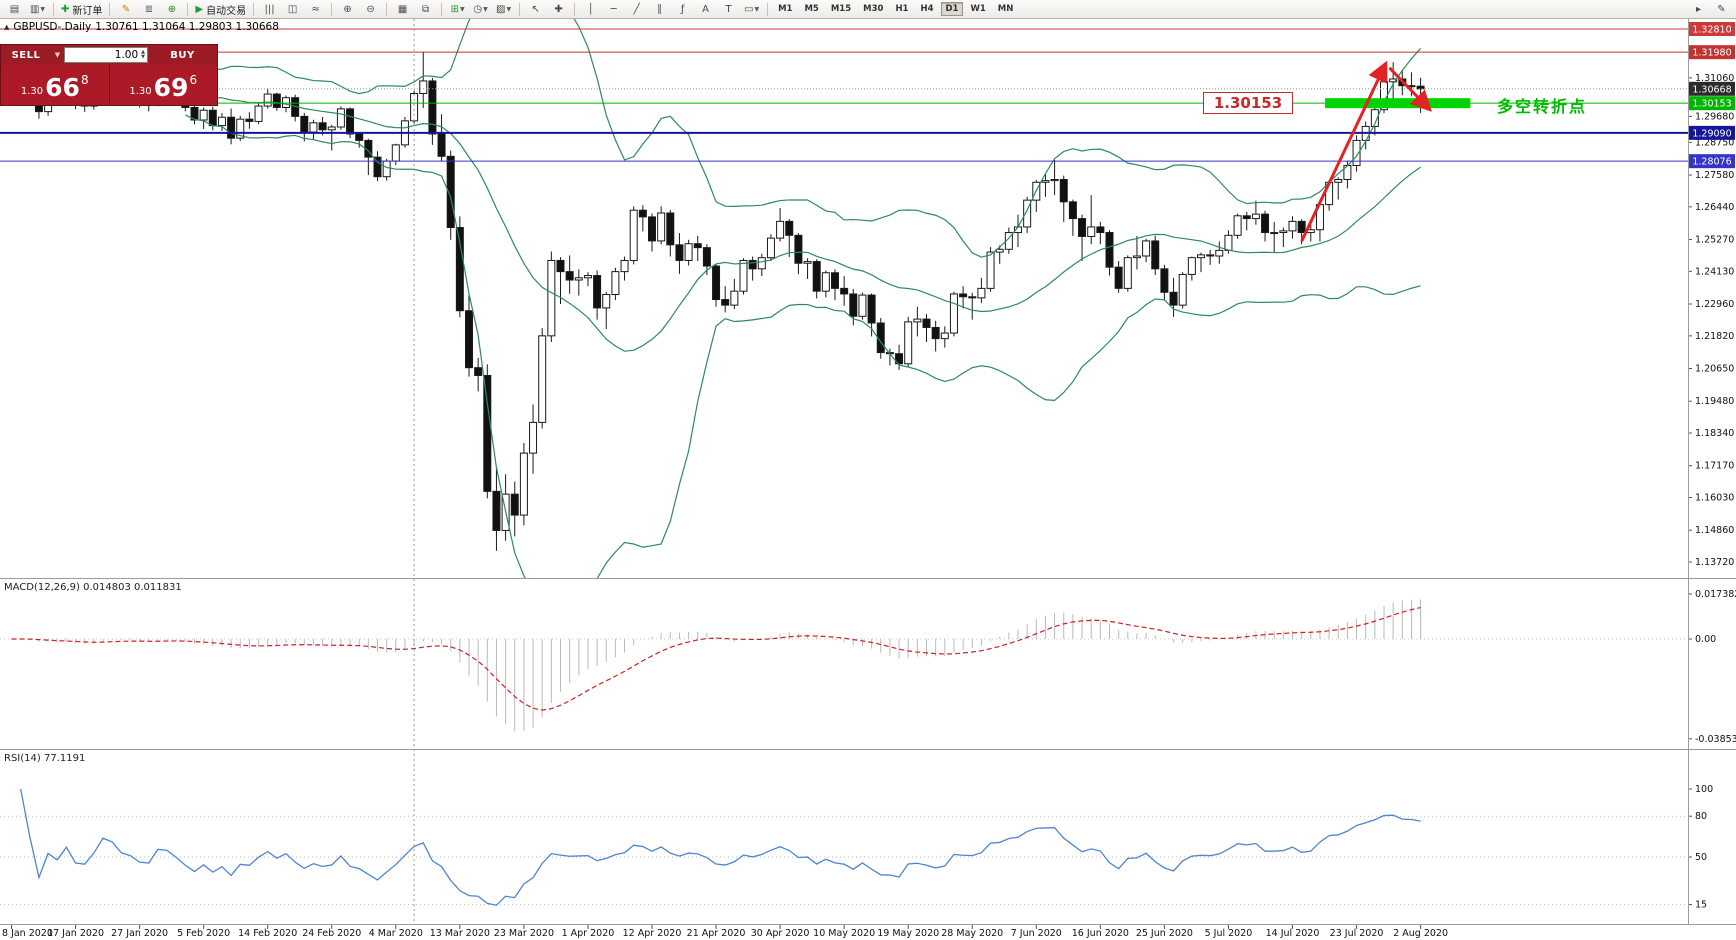  I want to click on new-chart-button: ▤, so click(14, 9).